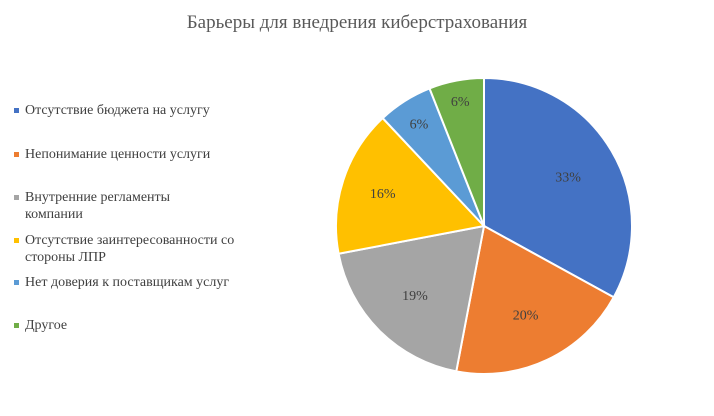  What do you see at coordinates (526, 315) in the screenshot?
I see `slice-value-label: 20%` at bounding box center [526, 315].